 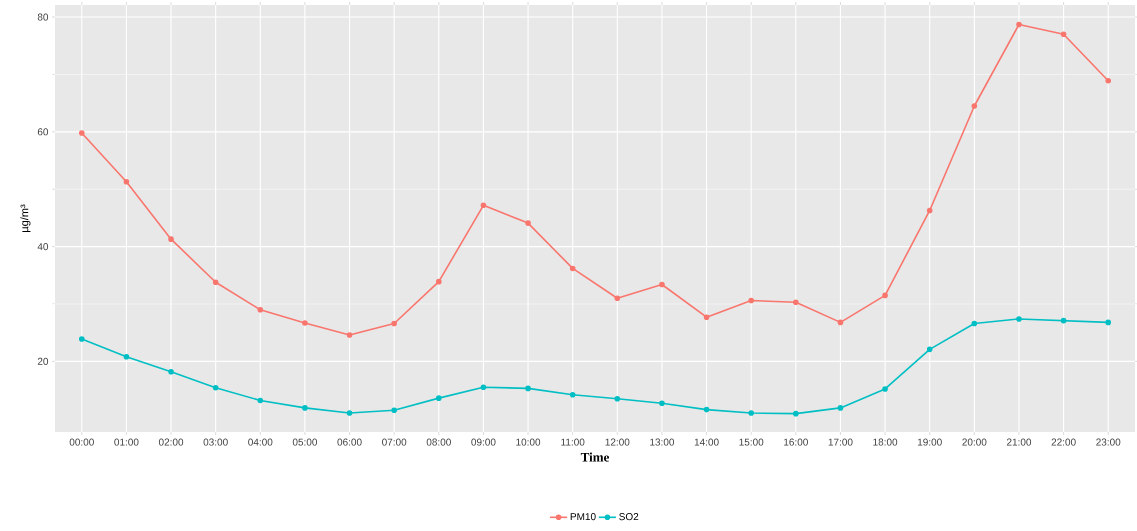 What do you see at coordinates (171, 442) in the screenshot?
I see `x-tick-label: 02:00` at bounding box center [171, 442].